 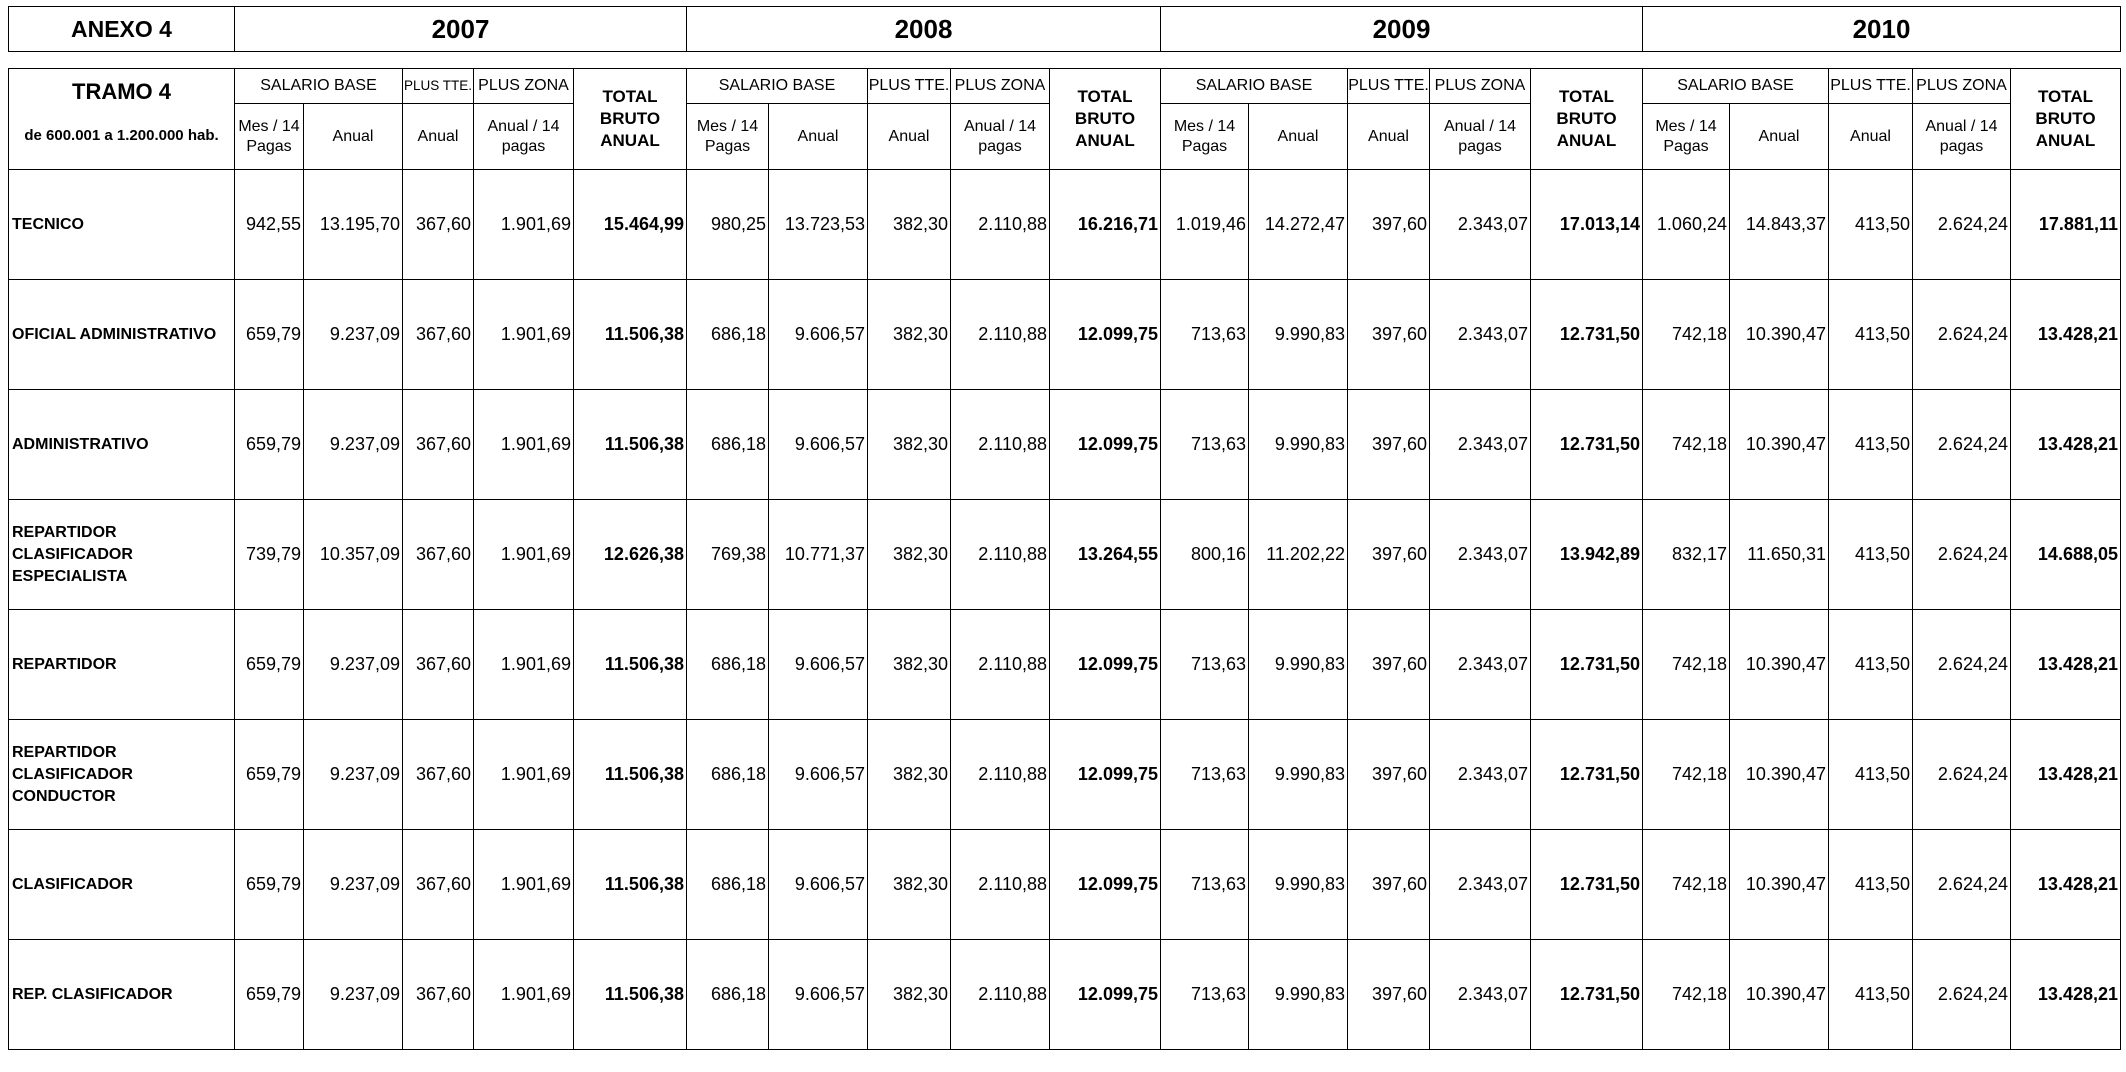 I want to click on mes-14-pagas-header: Mes / 14 Pagas, so click(x=1686, y=136).